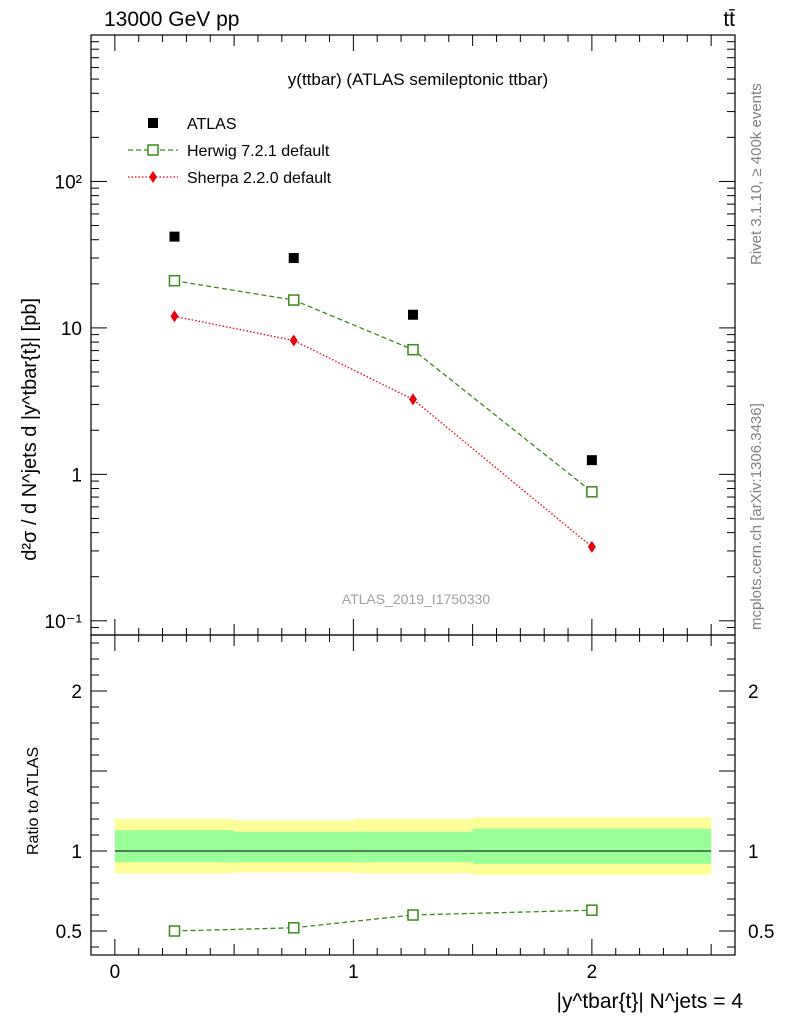 Image resolution: width=786 pixels, height=1024 pixels. What do you see at coordinates (383, 386) in the screenshot?
I see `herwig-line` at bounding box center [383, 386].